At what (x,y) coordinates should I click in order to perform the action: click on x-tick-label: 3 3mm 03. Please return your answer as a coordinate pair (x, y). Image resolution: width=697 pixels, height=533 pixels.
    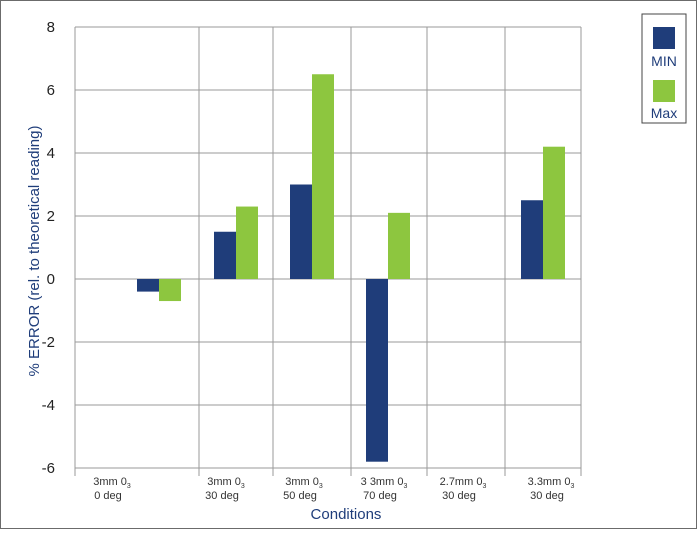
    Looking at the image, I should click on (384, 483).